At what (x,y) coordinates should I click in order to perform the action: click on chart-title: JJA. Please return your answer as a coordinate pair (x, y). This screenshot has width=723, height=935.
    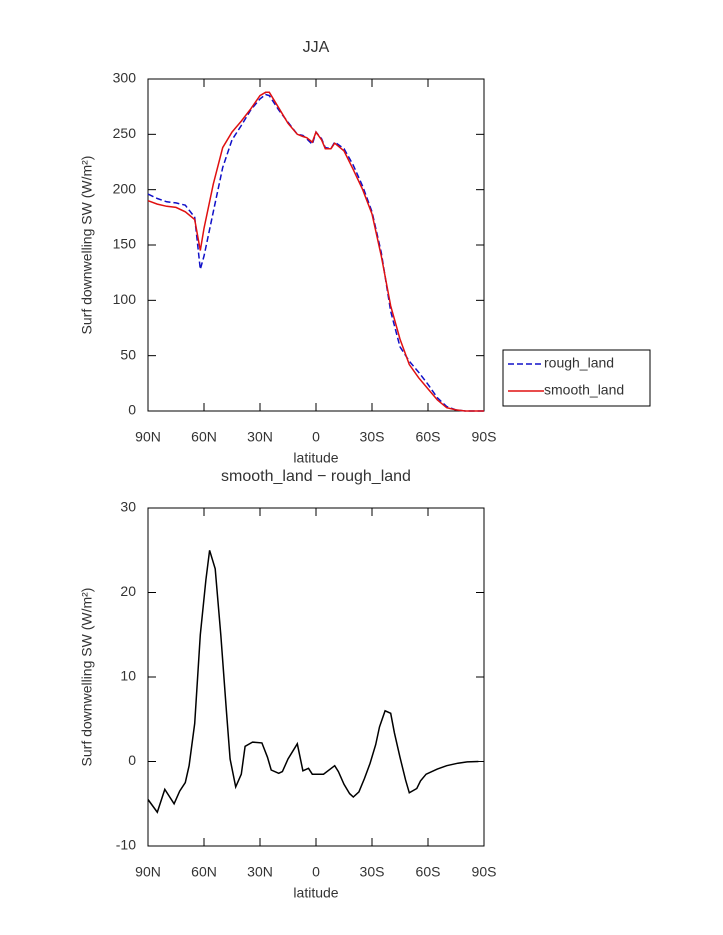
    Looking at the image, I should click on (316, 47).